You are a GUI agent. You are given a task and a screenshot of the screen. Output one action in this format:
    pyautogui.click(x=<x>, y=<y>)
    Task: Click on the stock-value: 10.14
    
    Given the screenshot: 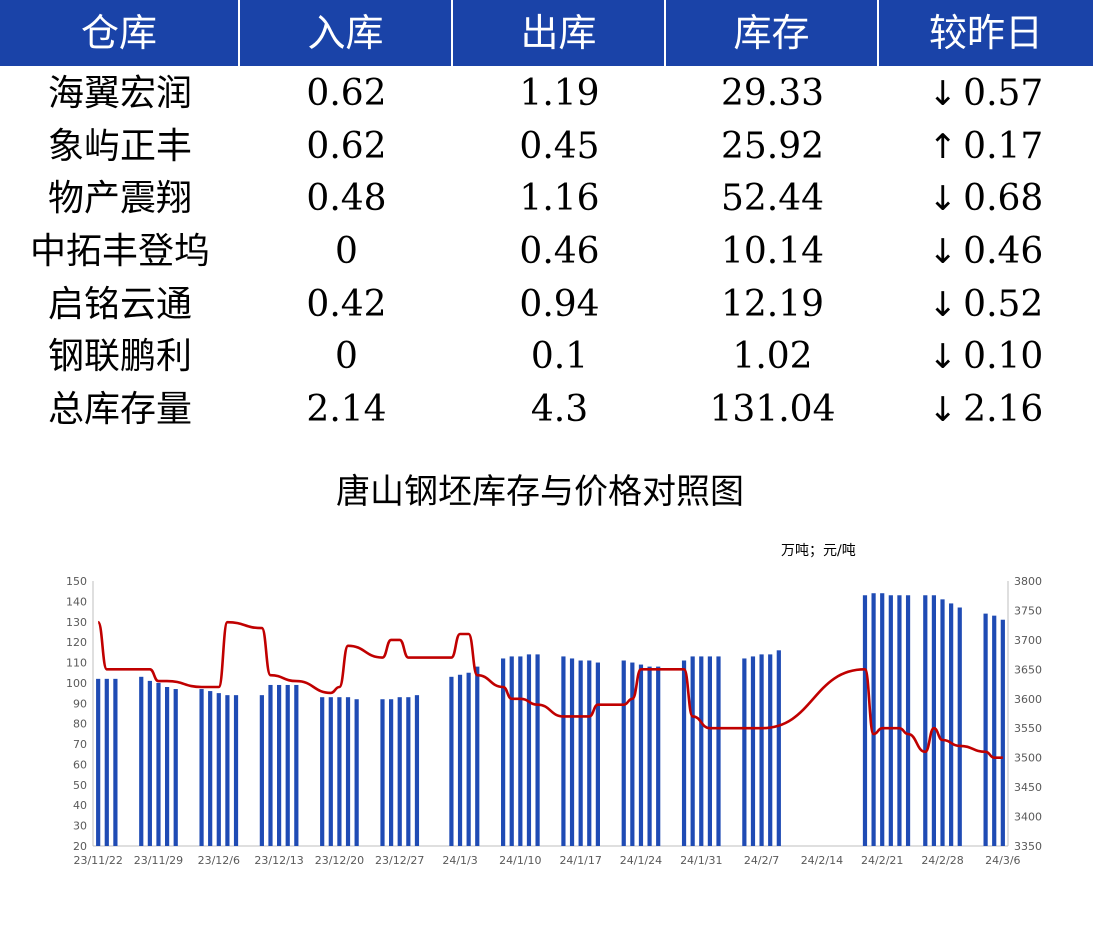 What is the action you would take?
    pyautogui.click(x=772, y=252)
    